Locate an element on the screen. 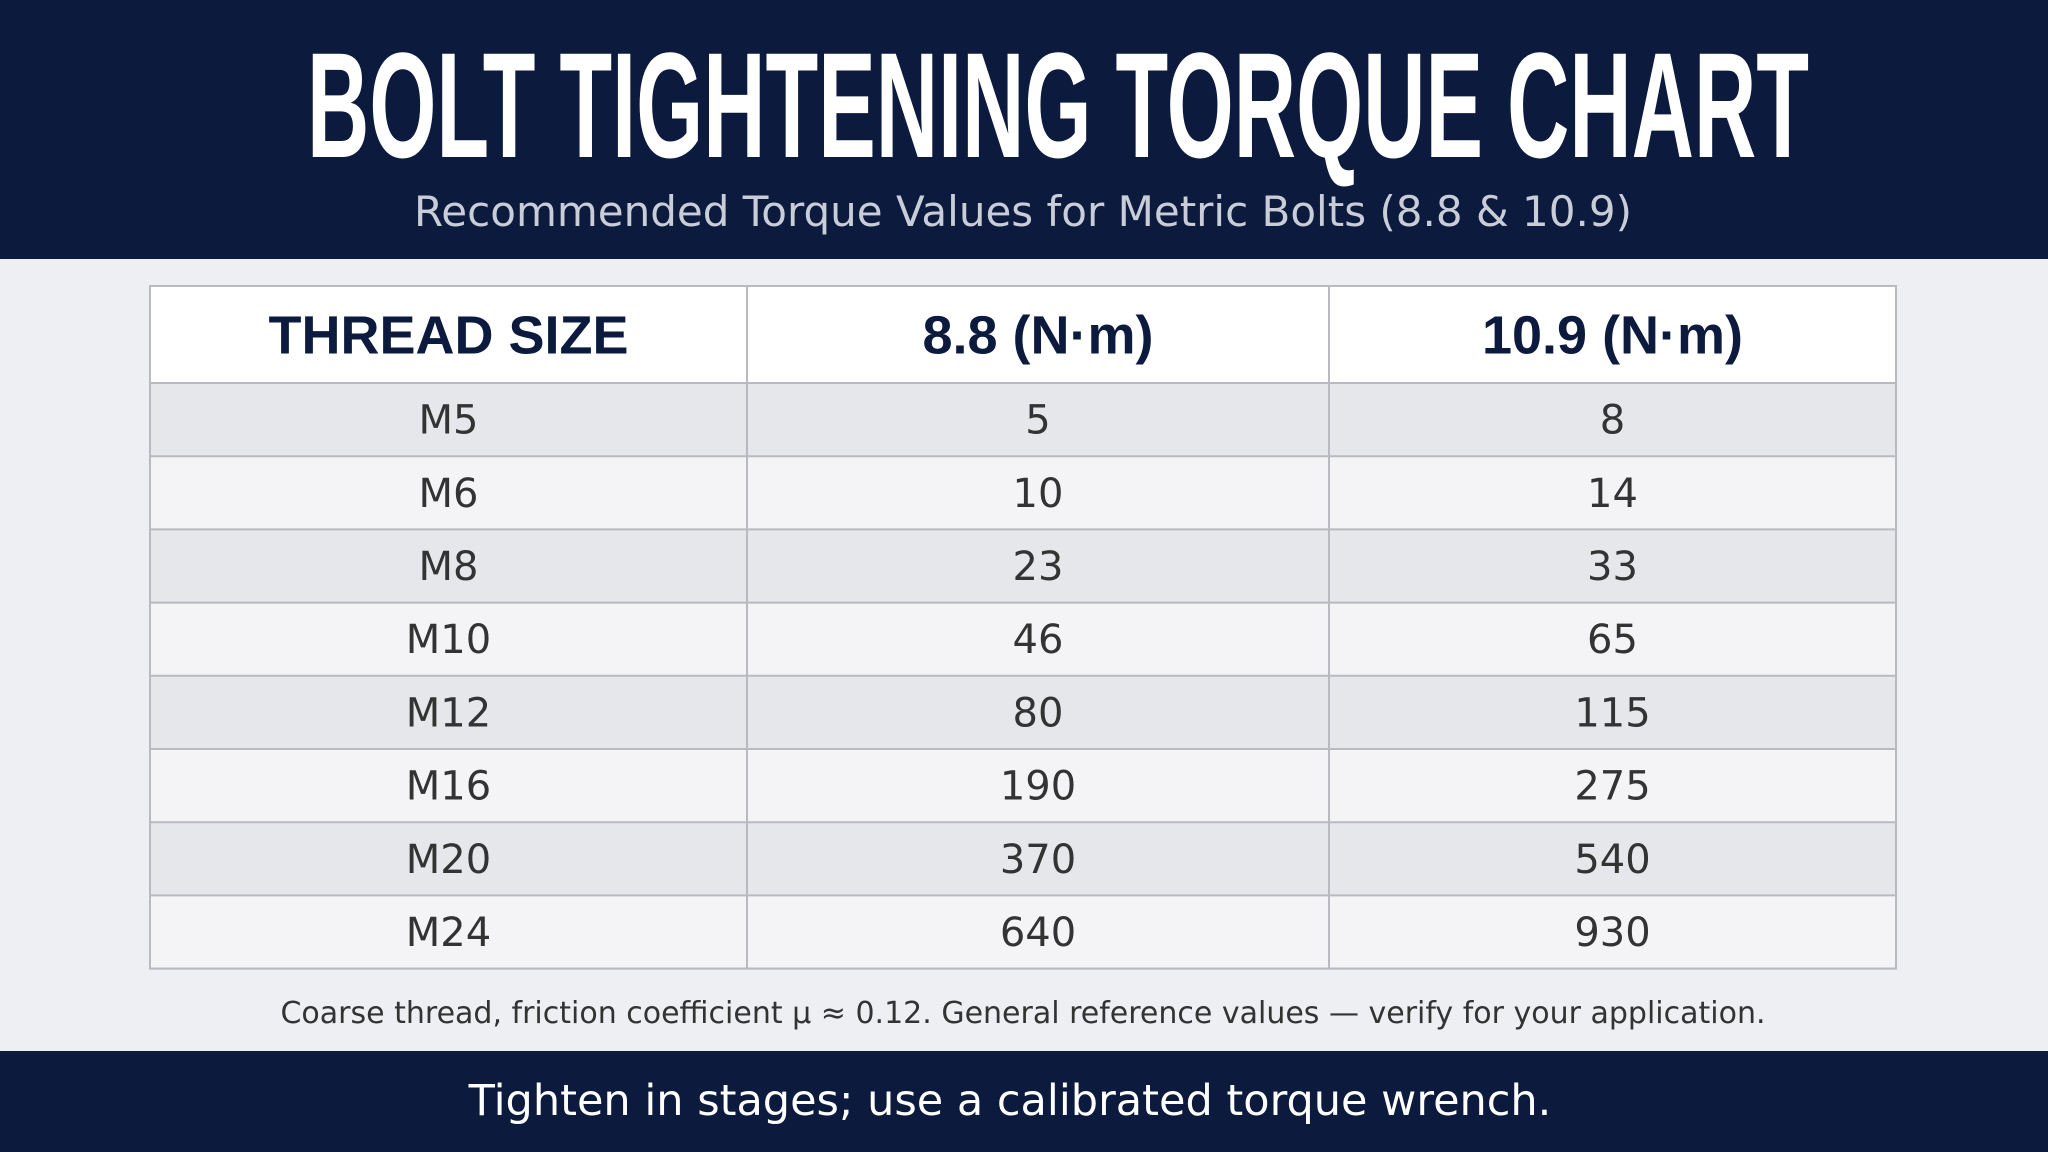 This screenshot has height=1152, width=2048. column-header: THREAD SIZE is located at coordinates (448, 336).